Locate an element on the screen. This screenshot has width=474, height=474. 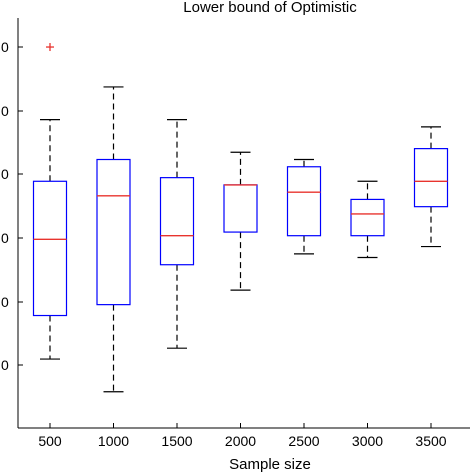
chart-title: Lower bound of Optimistic is located at coordinates (270, 8).